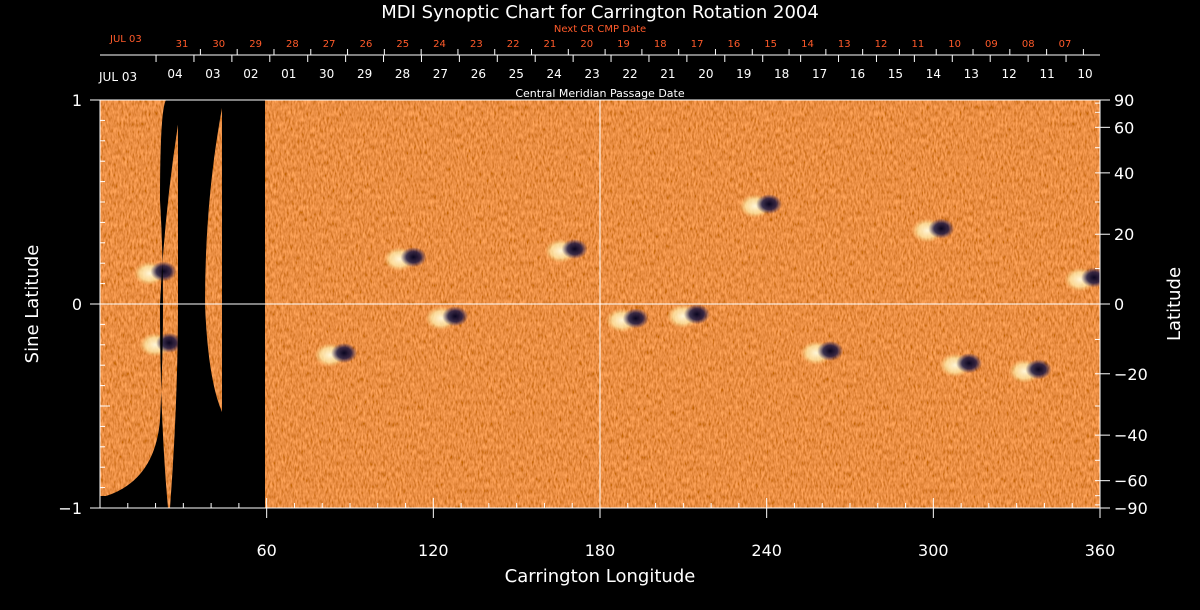 The image size is (1200, 610). What do you see at coordinates (1131, 508) in the screenshot?
I see `right-tick-label: −90` at bounding box center [1131, 508].